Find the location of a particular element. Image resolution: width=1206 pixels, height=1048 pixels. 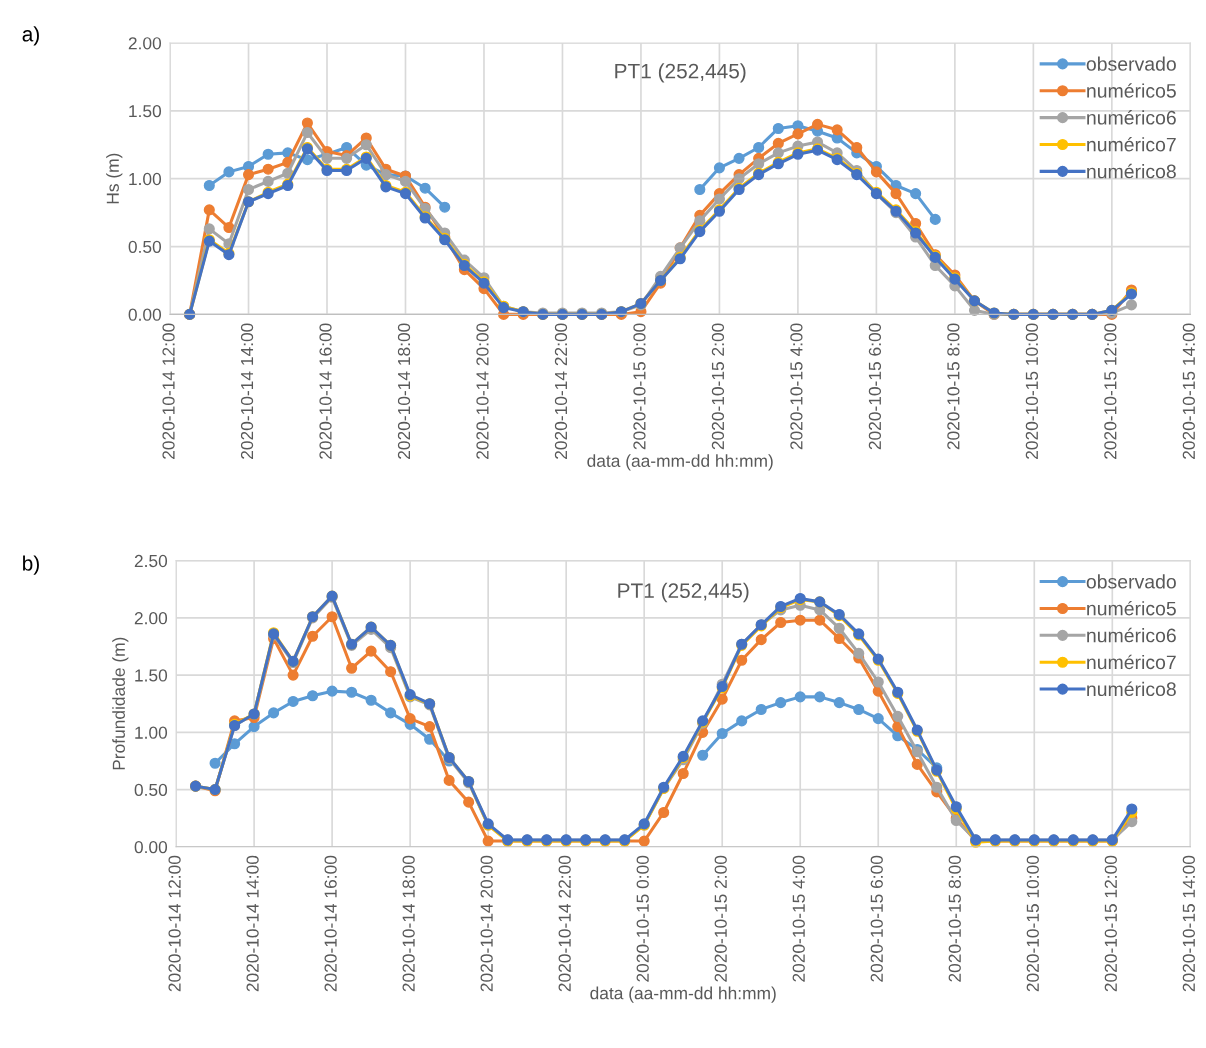

y-axis-title: Profundidade (m) is located at coordinates (120, 703).